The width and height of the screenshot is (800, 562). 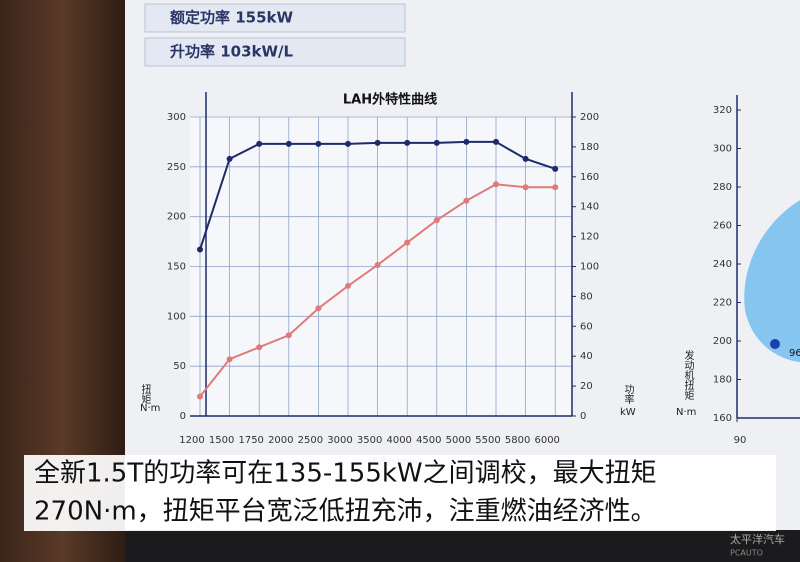 What do you see at coordinates (722, 226) in the screenshot?
I see `y-tick-label: 260` at bounding box center [722, 226].